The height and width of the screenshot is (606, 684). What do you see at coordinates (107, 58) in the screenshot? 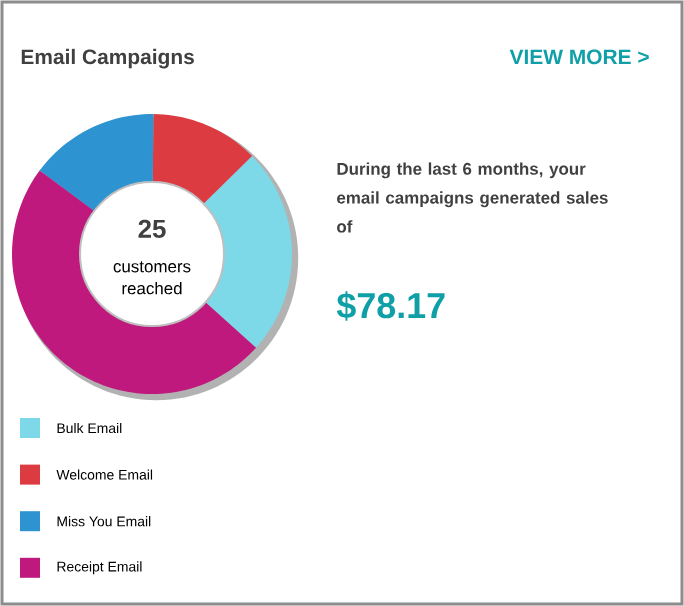
I see `chart-title: Email Campaigns` at bounding box center [107, 58].